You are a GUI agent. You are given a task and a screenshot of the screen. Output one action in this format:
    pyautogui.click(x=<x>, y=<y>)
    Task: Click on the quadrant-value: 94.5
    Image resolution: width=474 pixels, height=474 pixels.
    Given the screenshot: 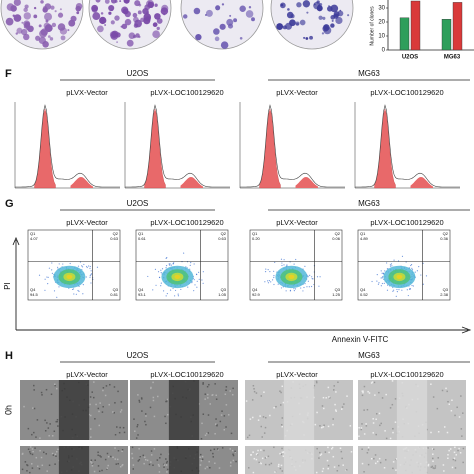 What is the action you would take?
    pyautogui.click(x=34, y=294)
    